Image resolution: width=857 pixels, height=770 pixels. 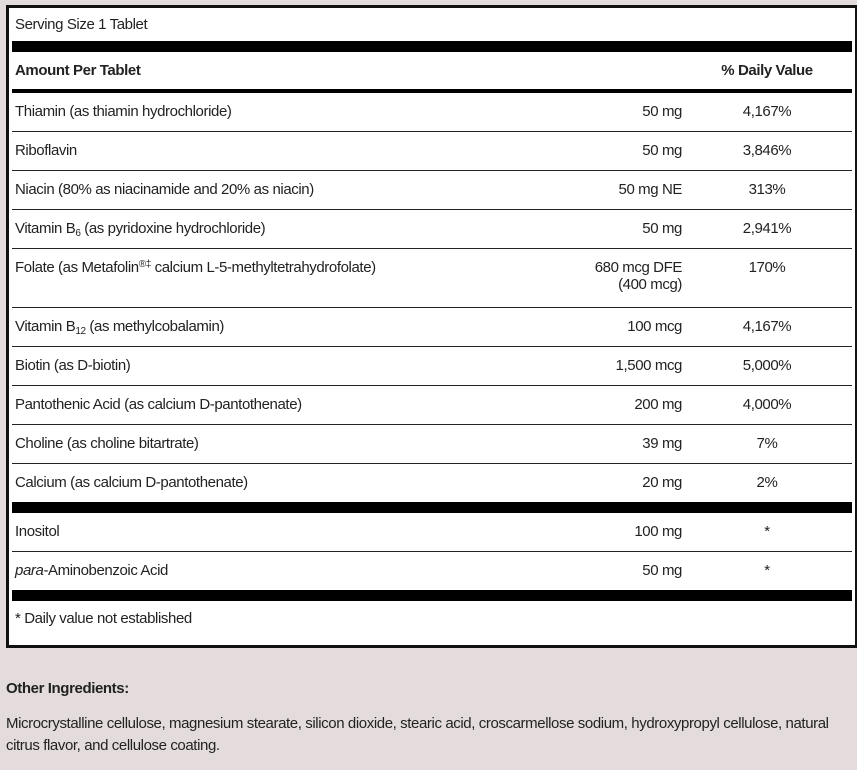 What do you see at coordinates (562, 360) in the screenshot?
I see `amount: 1,500 mcg` at bounding box center [562, 360].